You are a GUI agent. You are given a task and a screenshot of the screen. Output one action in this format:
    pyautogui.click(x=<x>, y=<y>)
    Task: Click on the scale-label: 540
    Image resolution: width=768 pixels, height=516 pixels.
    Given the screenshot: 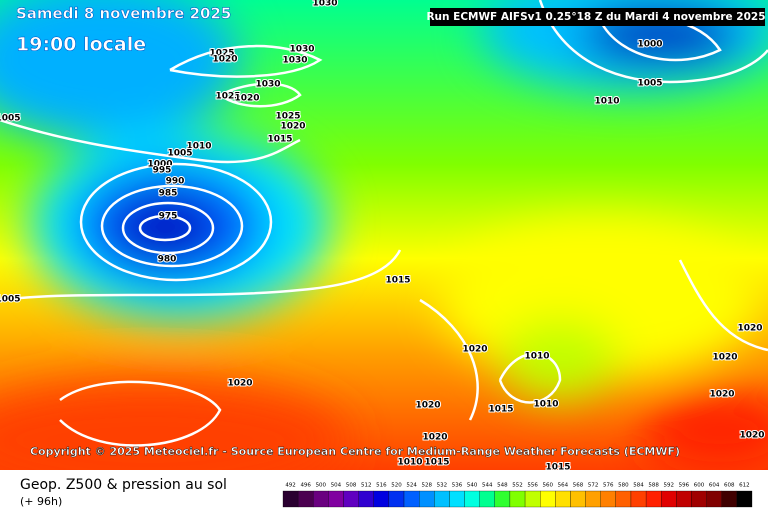 What is the action you would take?
    pyautogui.click(x=472, y=486)
    